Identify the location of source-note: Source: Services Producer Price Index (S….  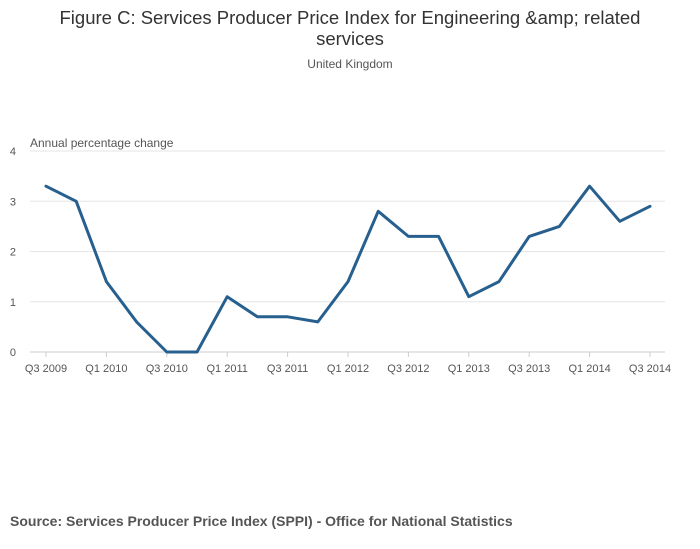
(261, 521).